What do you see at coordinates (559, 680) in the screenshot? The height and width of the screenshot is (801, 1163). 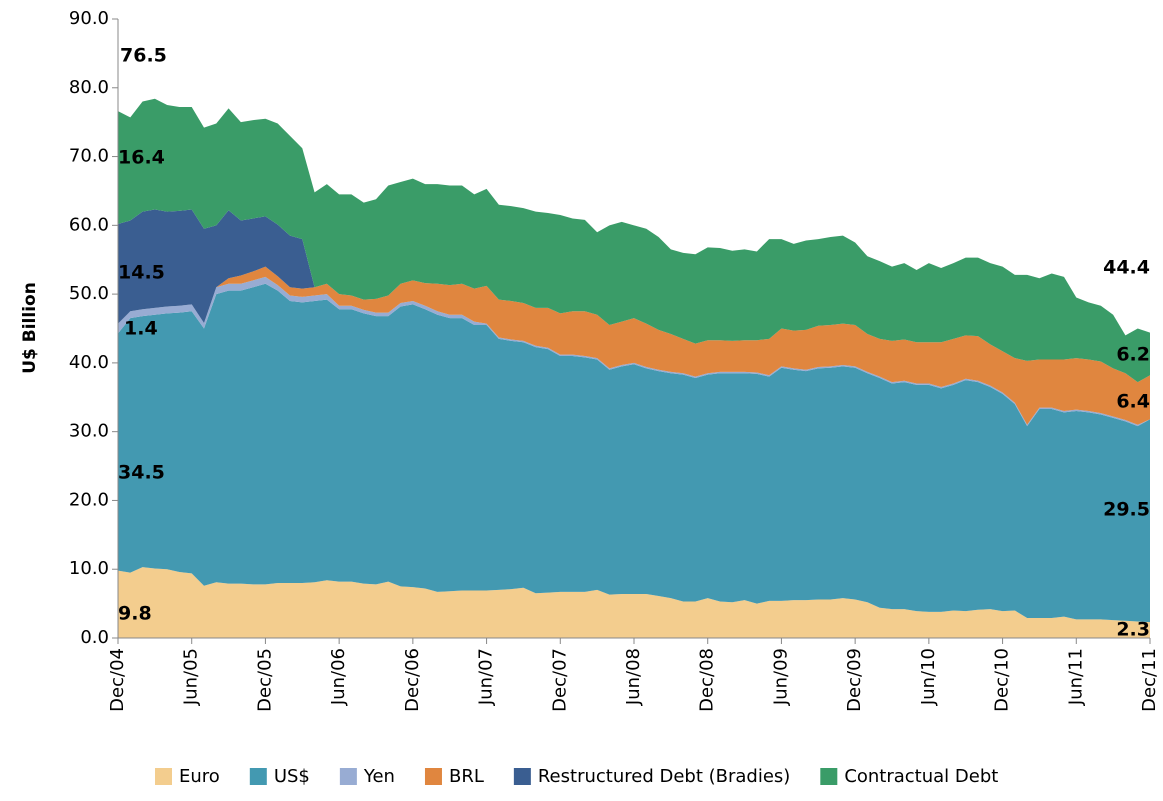 I see `x-tick-label: Dec/07` at bounding box center [559, 680].